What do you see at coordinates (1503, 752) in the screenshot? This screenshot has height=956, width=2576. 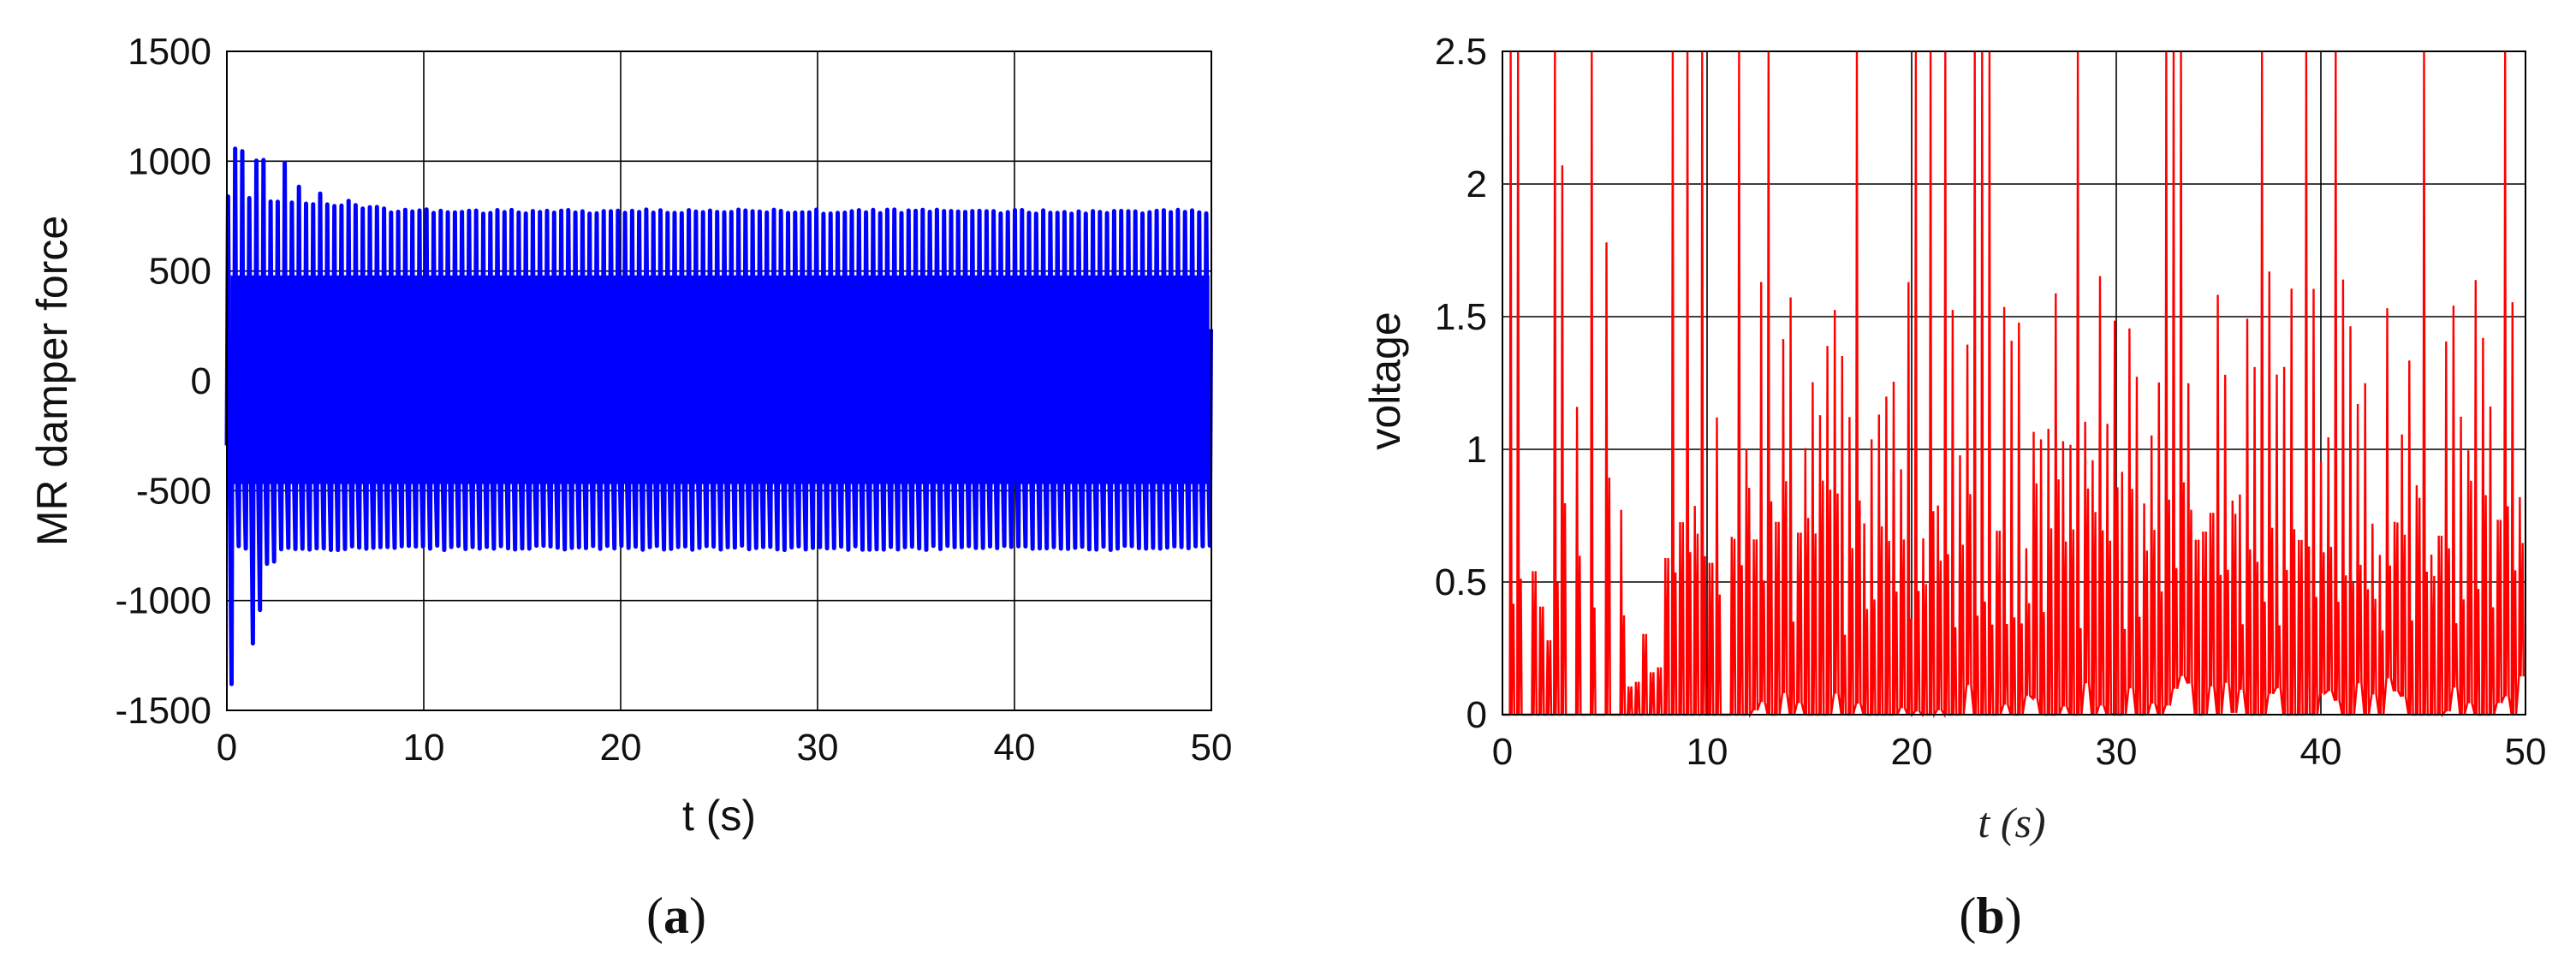 I see `chart-b-x-tick-label: 0` at bounding box center [1503, 752].